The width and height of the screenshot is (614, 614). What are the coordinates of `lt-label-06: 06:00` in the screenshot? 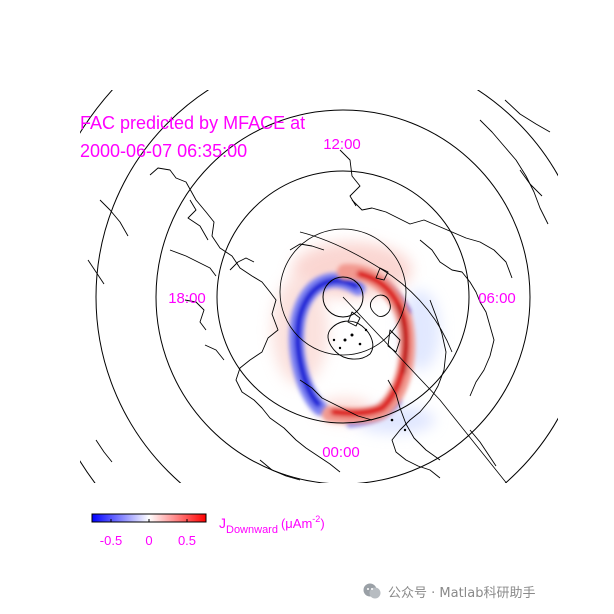 It's located at (497, 298).